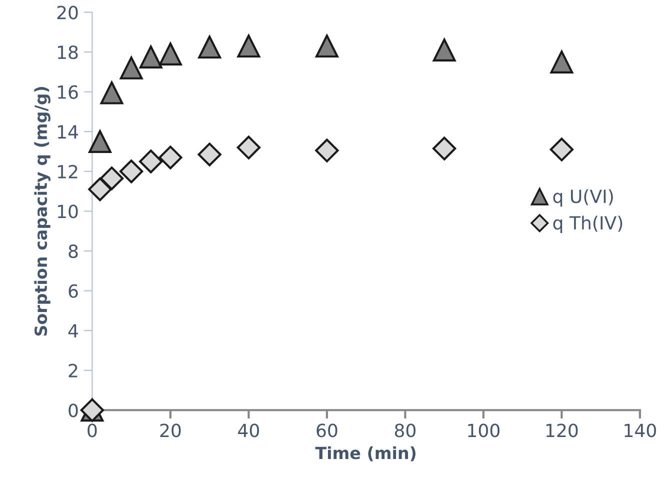 This screenshot has width=668, height=490. What do you see at coordinates (327, 431) in the screenshot?
I see `x-tick-label: 60` at bounding box center [327, 431].